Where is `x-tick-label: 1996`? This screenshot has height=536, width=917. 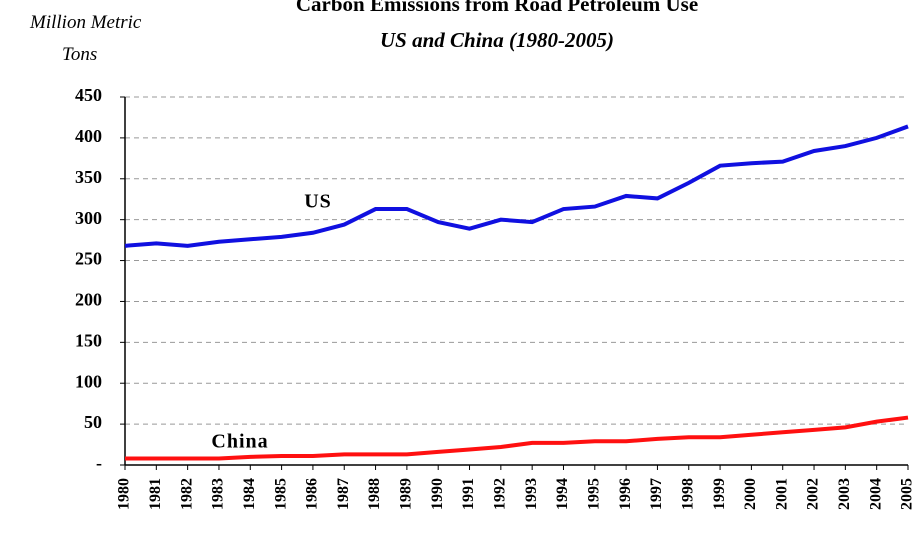
x-tick-label: 1996 is located at coordinates (625, 494).